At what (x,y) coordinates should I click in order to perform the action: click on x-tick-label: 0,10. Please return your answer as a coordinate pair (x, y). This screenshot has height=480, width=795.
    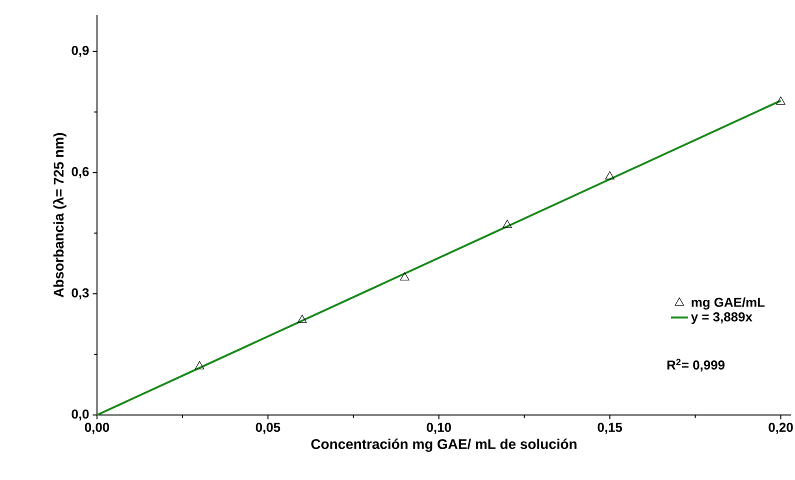
    Looking at the image, I should click on (438, 428).